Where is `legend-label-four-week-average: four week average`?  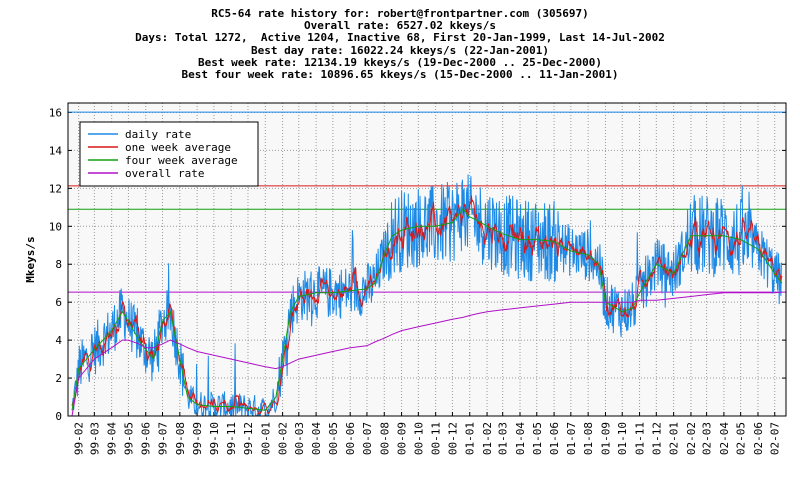 legend-label-four-week-average: four week average is located at coordinates (181, 160).